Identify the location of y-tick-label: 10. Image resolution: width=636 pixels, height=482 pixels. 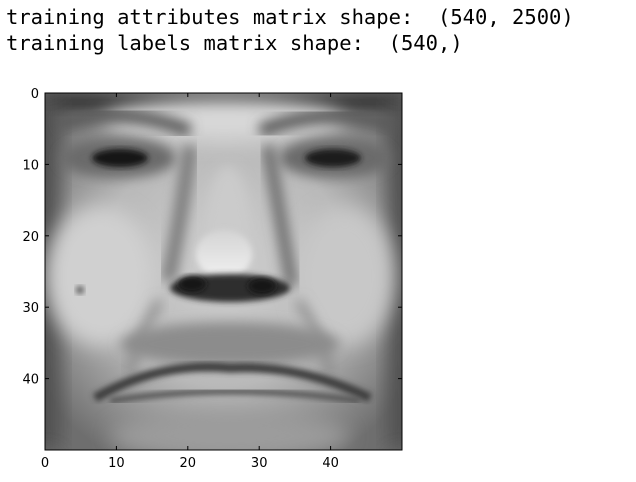
(30, 165).